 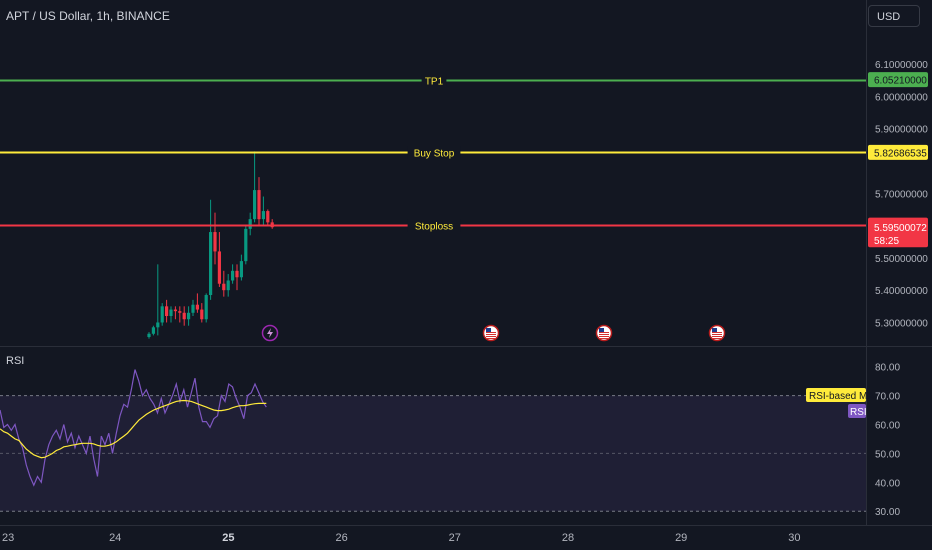 I want to click on time-tick-label: 26, so click(x=341, y=538).